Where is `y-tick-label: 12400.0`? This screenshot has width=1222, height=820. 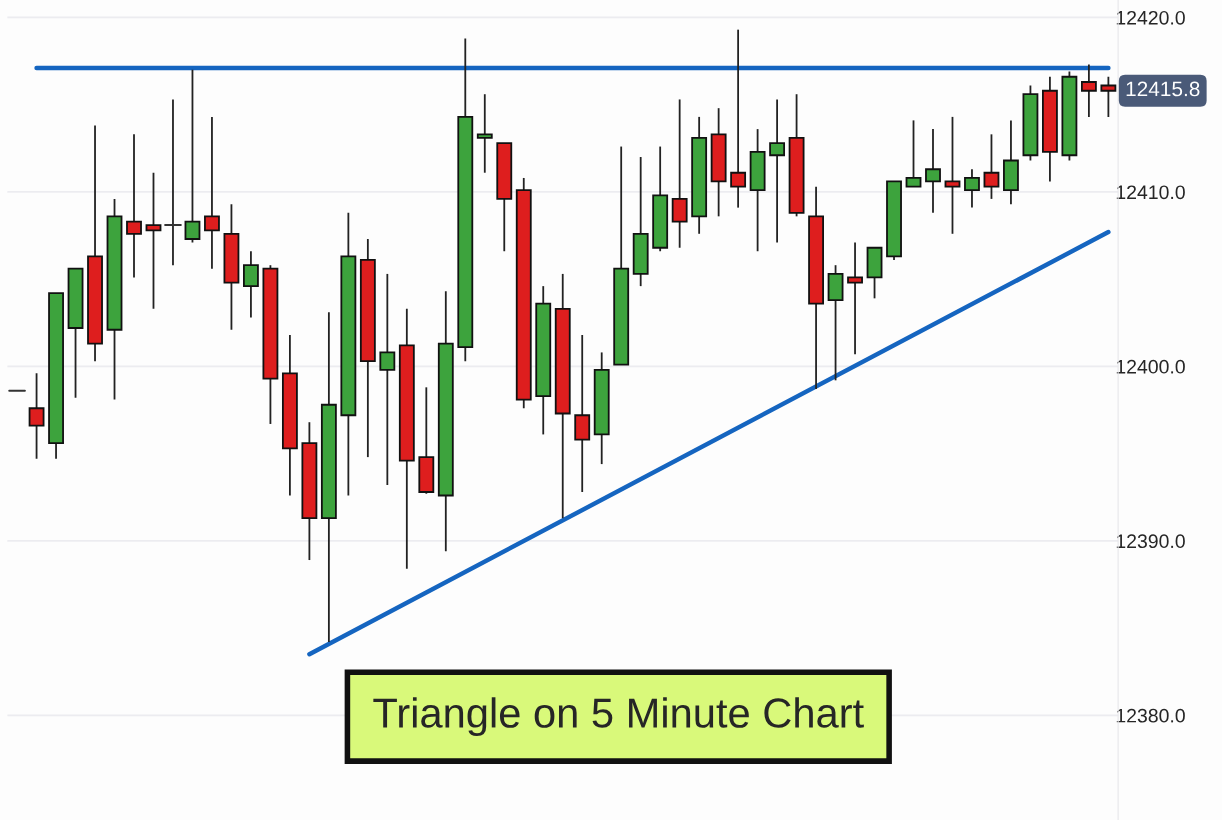
y-tick-label: 12400.0 is located at coordinates (1150, 366).